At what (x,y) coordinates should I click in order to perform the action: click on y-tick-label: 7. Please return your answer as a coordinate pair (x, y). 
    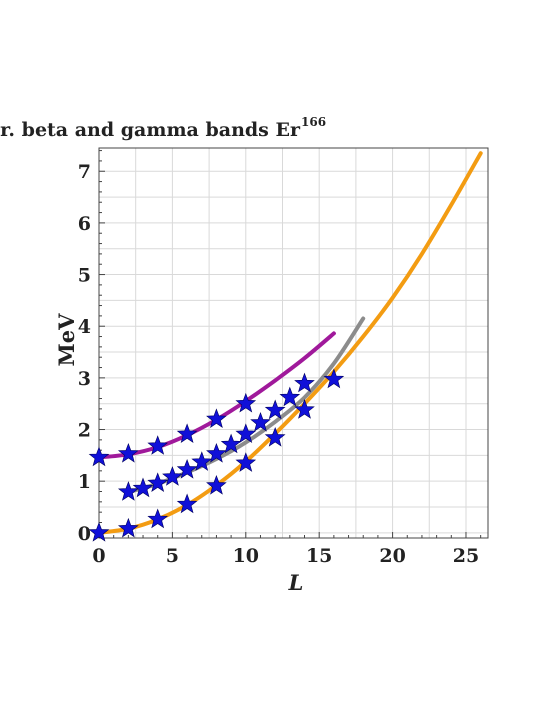
    Looking at the image, I should click on (84, 172).